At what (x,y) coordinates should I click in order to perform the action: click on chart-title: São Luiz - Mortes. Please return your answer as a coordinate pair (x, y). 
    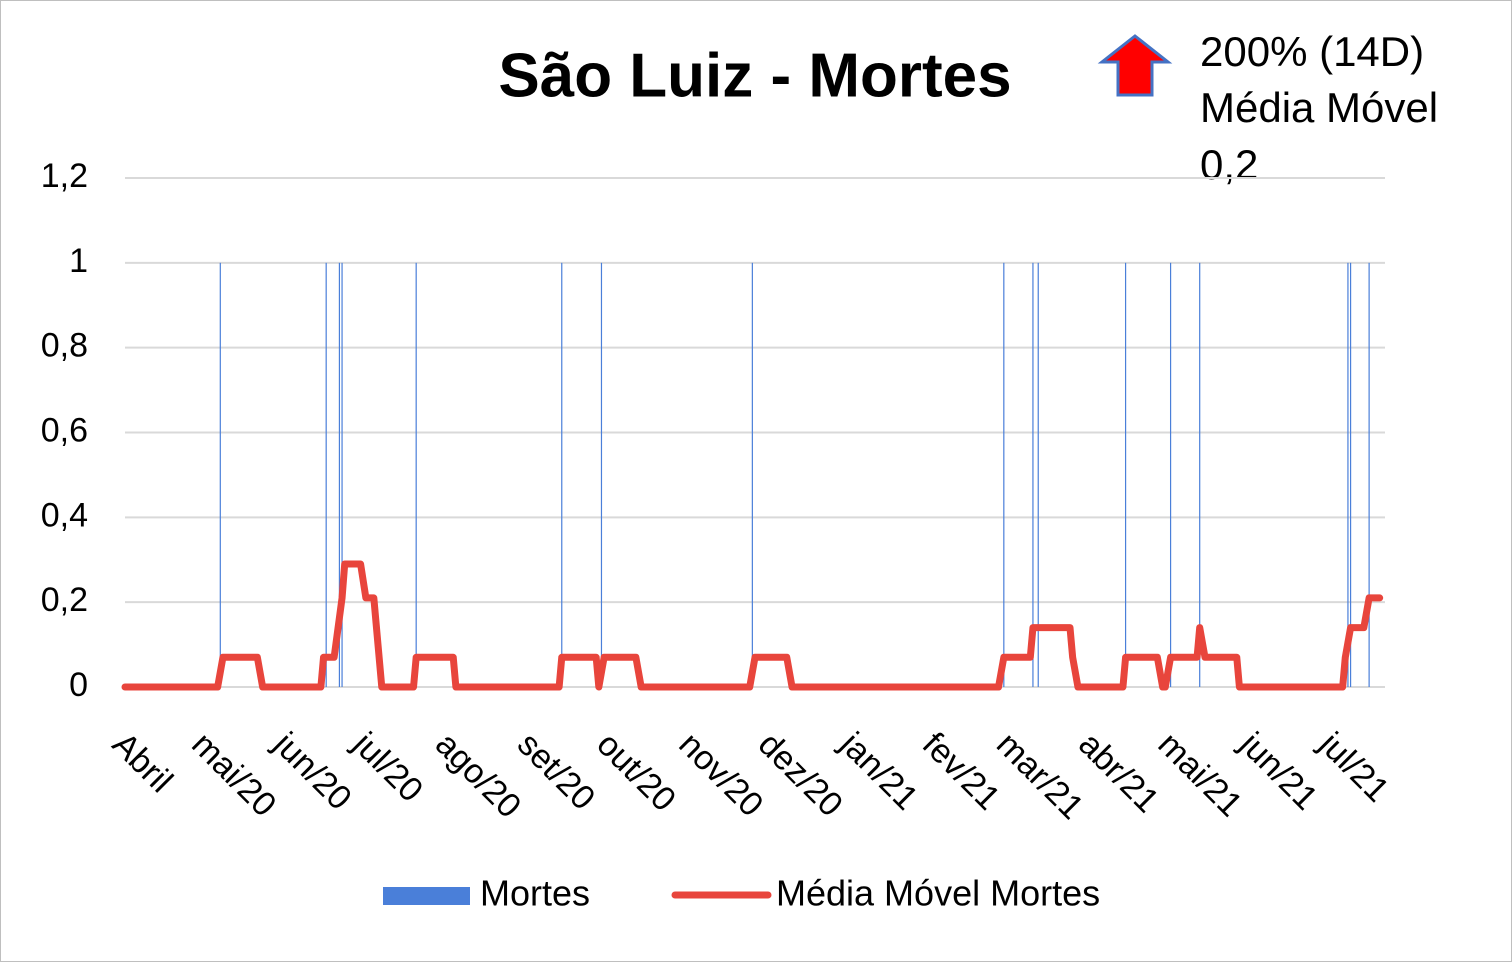
    Looking at the image, I should click on (754, 75).